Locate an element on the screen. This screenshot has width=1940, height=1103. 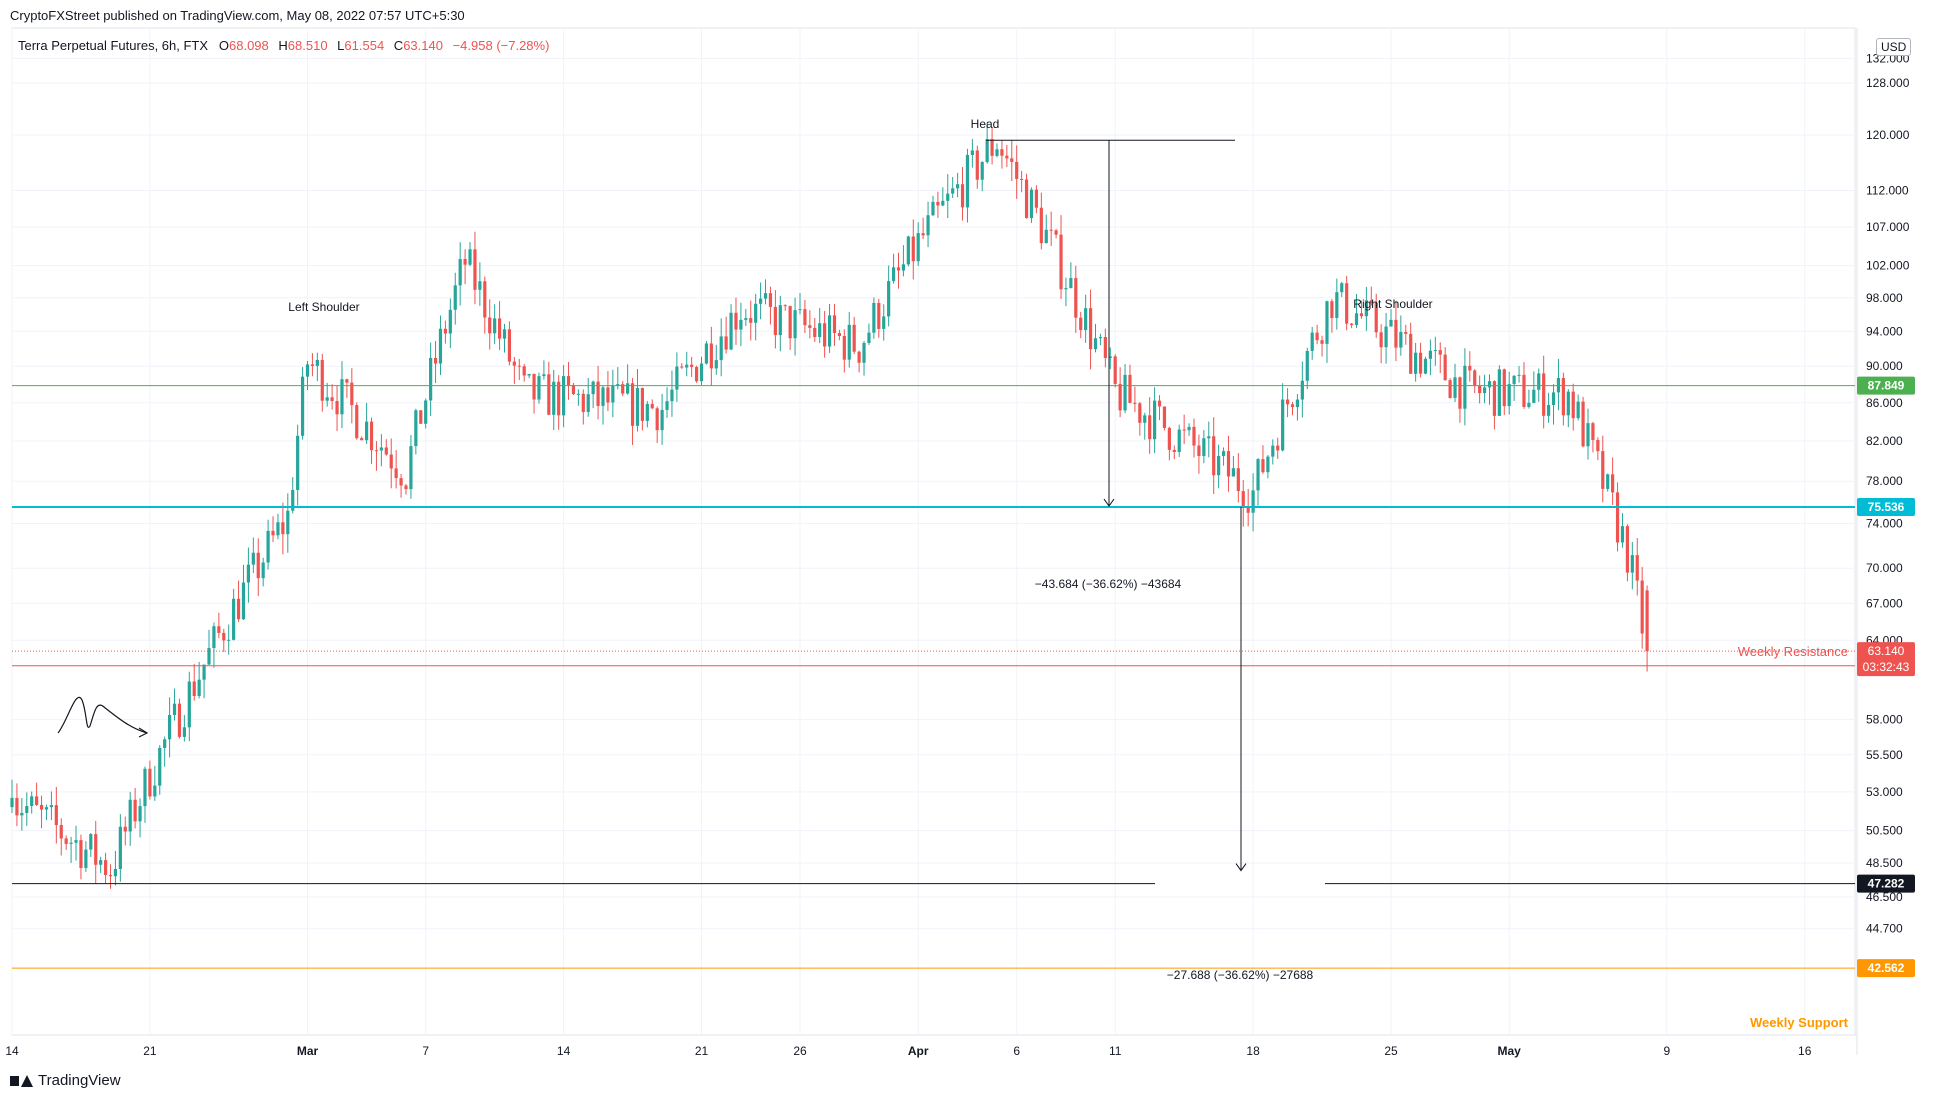
time-tick-label: 18 is located at coordinates (1253, 1051).